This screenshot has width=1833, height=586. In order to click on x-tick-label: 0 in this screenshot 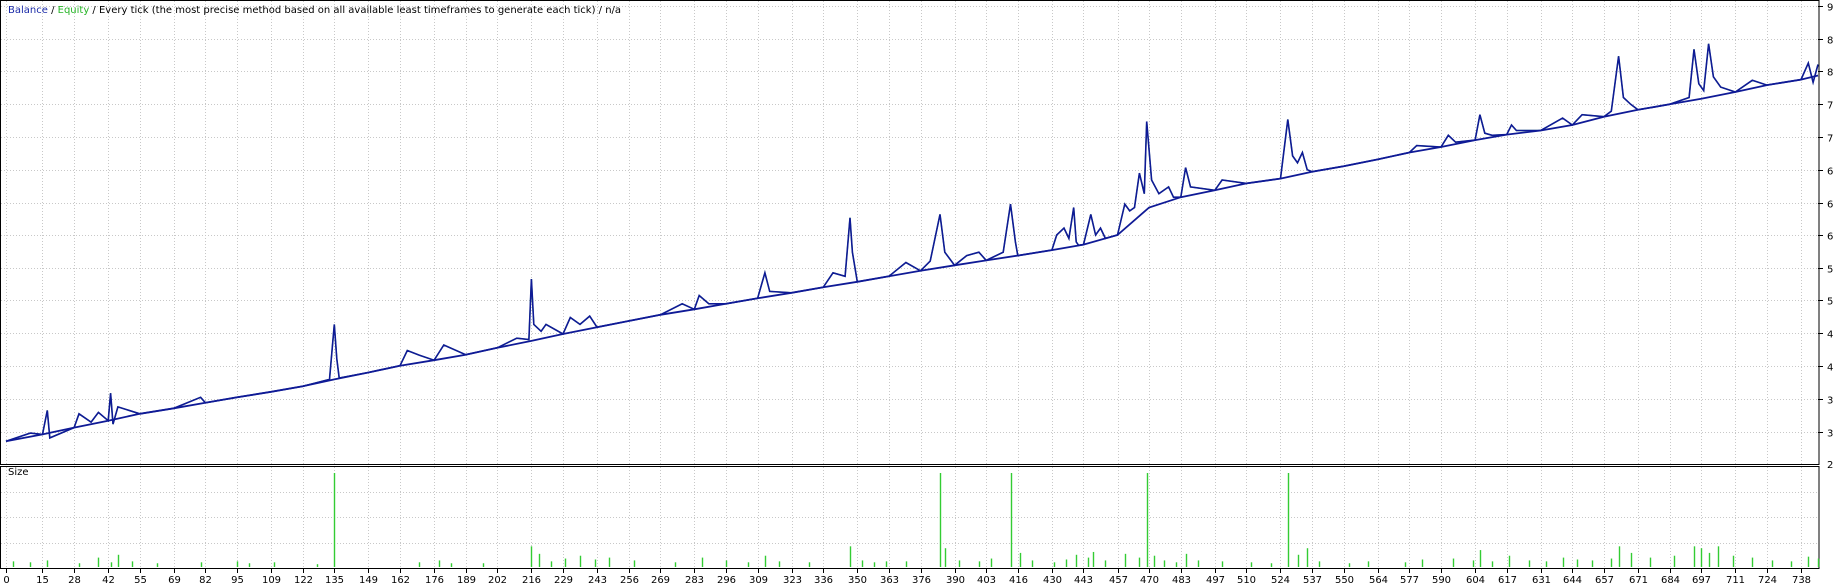, I will do `click(6, 580)`.